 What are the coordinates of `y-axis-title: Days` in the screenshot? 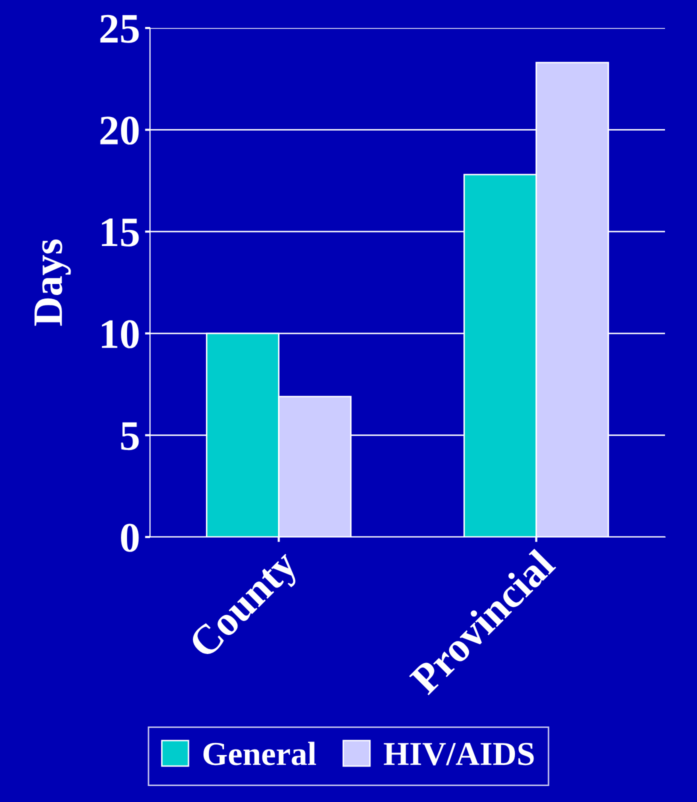 It's located at (52, 283).